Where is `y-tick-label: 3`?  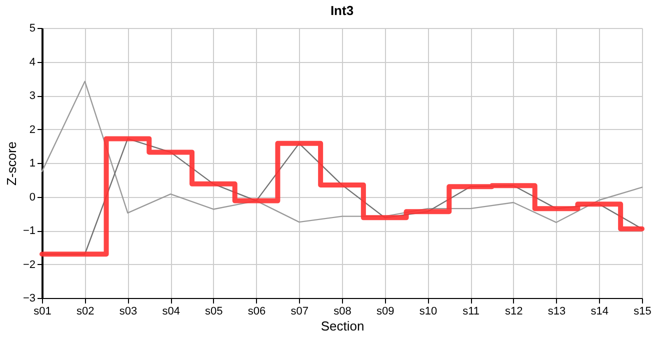
y-tick-label: 3 is located at coordinates (32, 96).